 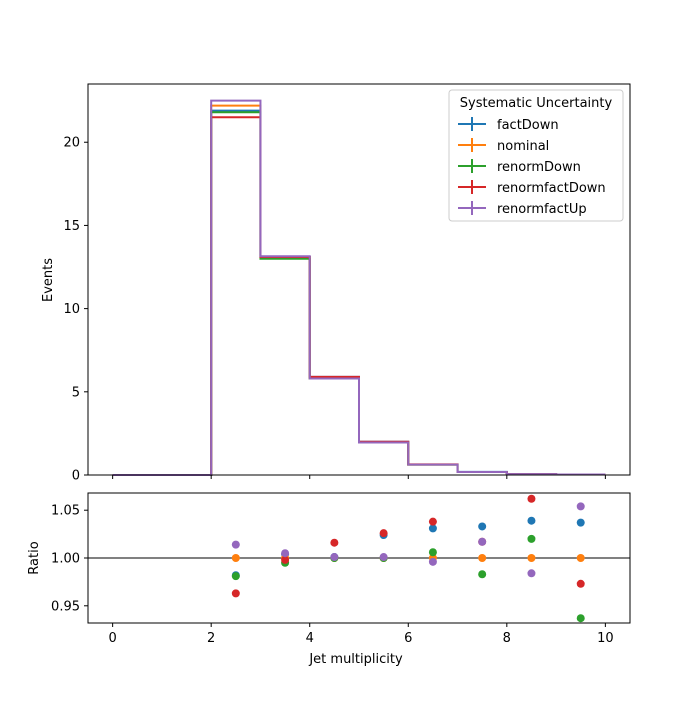 What do you see at coordinates (48, 280) in the screenshot?
I see `main-y-axis-label: Events` at bounding box center [48, 280].